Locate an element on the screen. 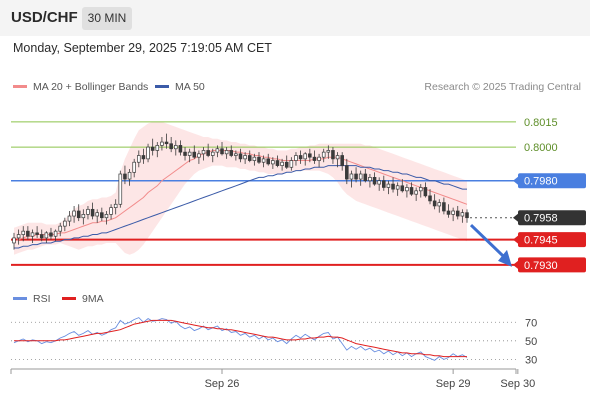  rsi-legend-swatch is located at coordinates (20, 298).